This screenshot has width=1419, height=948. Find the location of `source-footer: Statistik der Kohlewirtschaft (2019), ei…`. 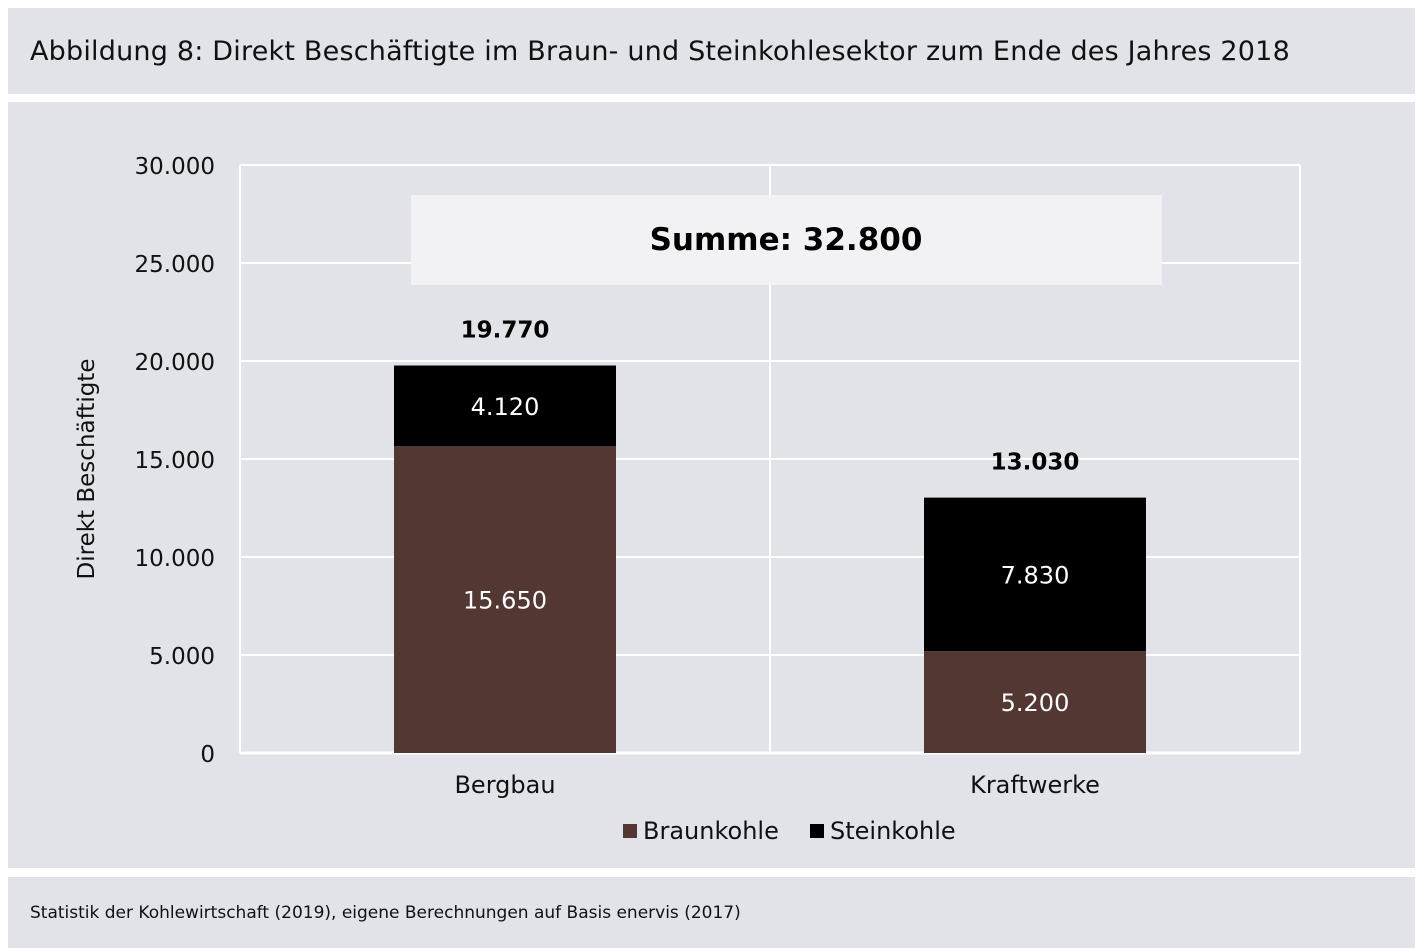

source-footer: Statistik der Kohlewirtschaft (2019), ei… is located at coordinates (711, 912).